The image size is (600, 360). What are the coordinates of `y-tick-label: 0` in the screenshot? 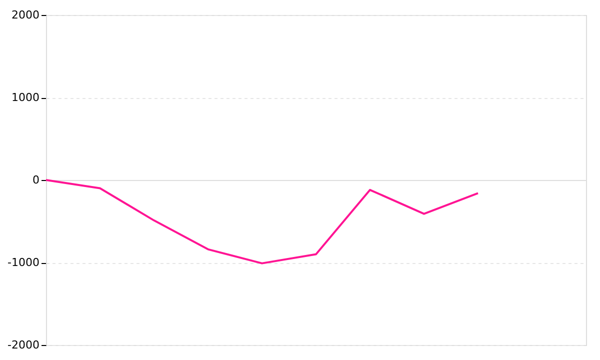 It's located at (36, 180).